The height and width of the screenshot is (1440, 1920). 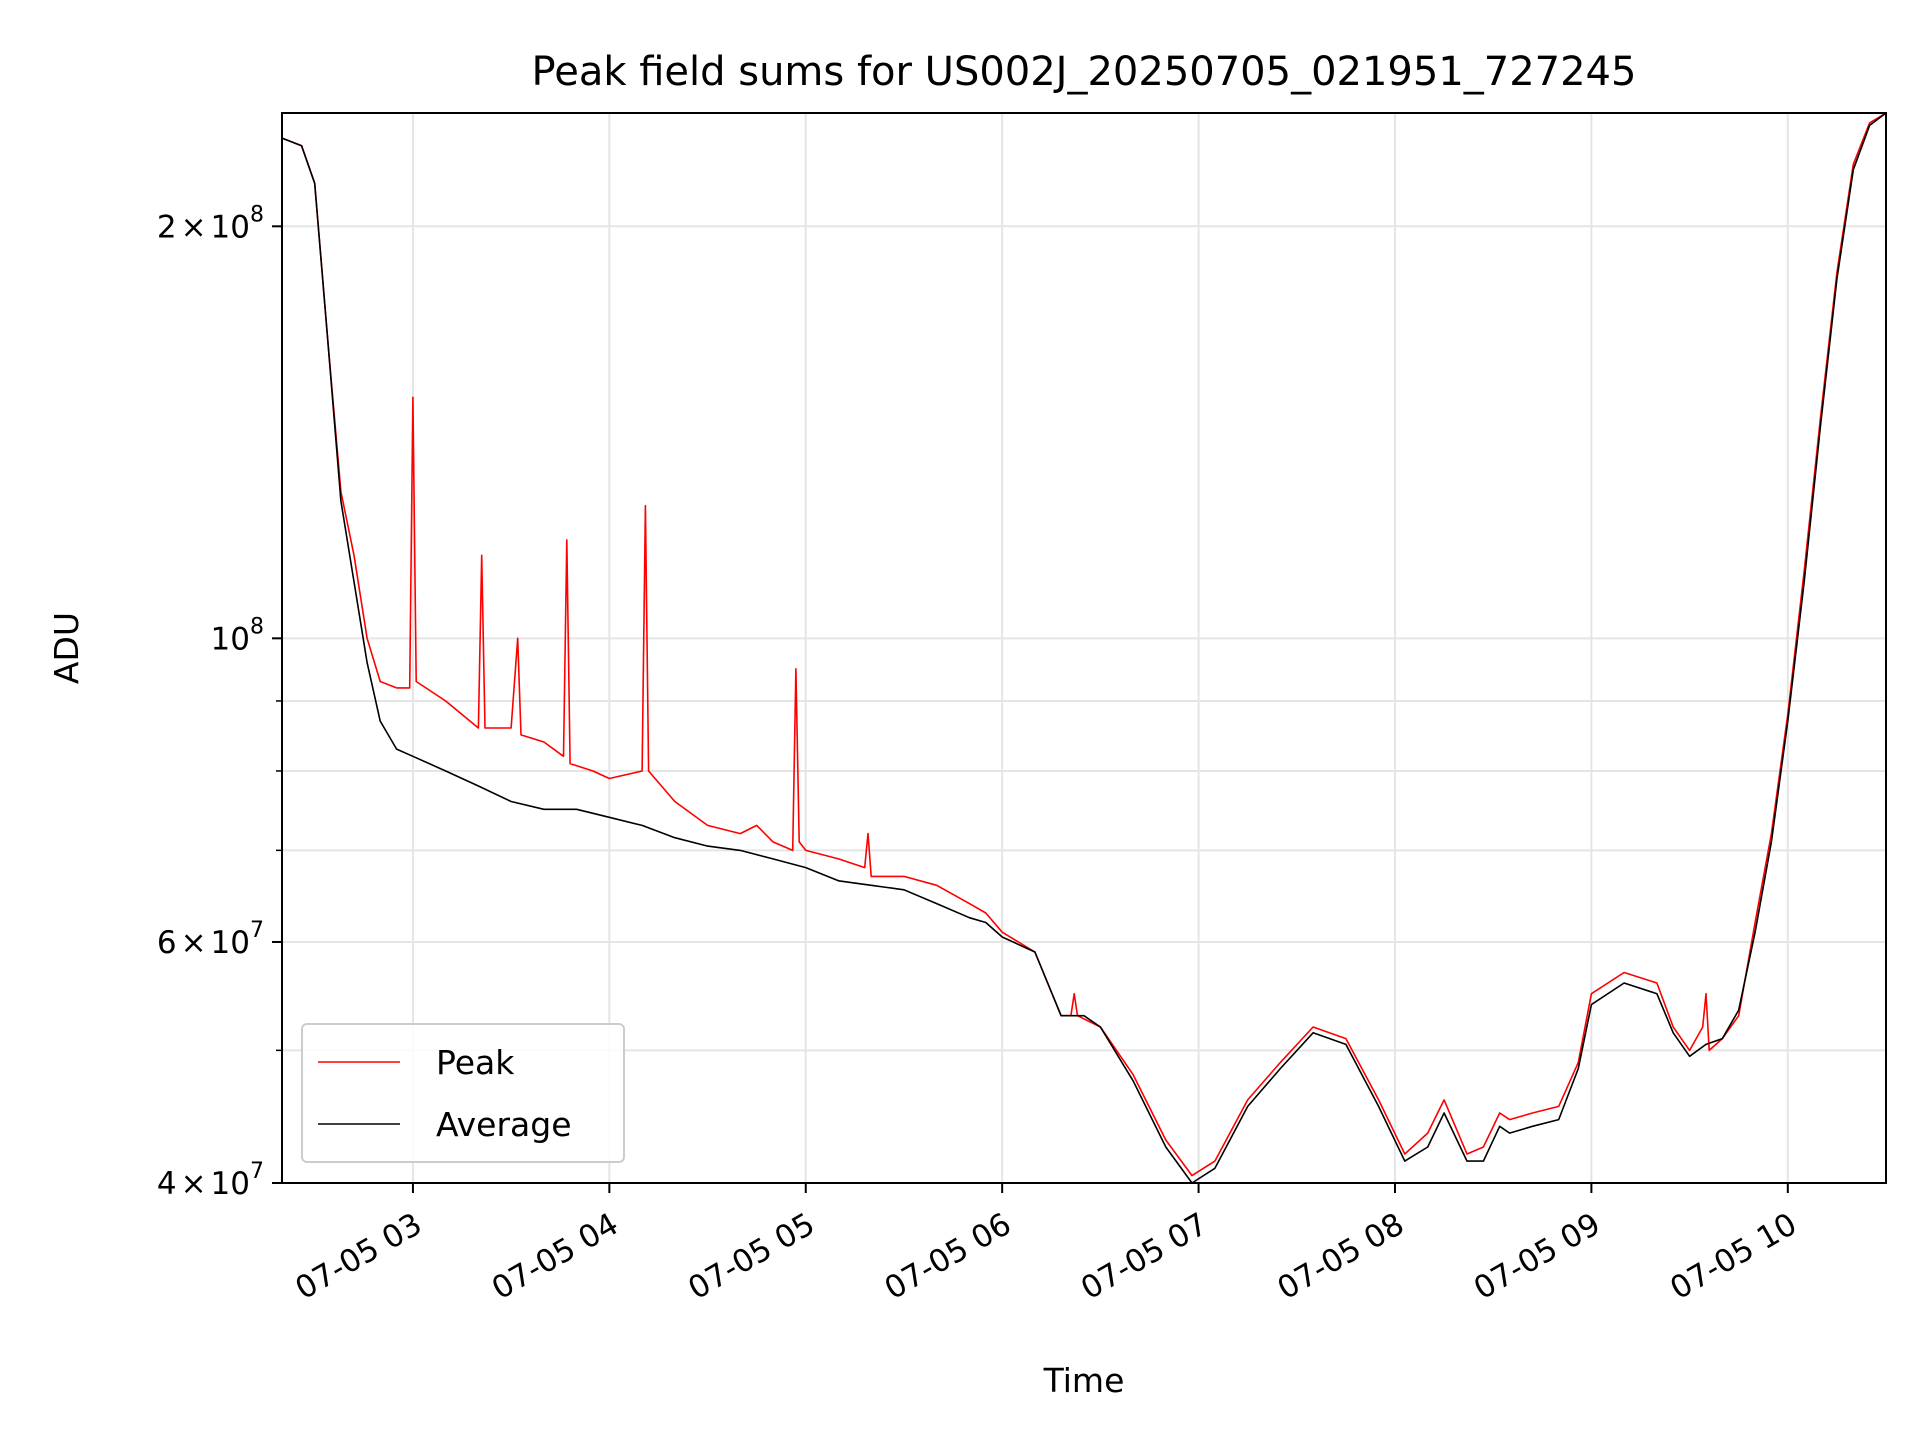 I want to click on y-axis-label: ADU, so click(x=66, y=648).